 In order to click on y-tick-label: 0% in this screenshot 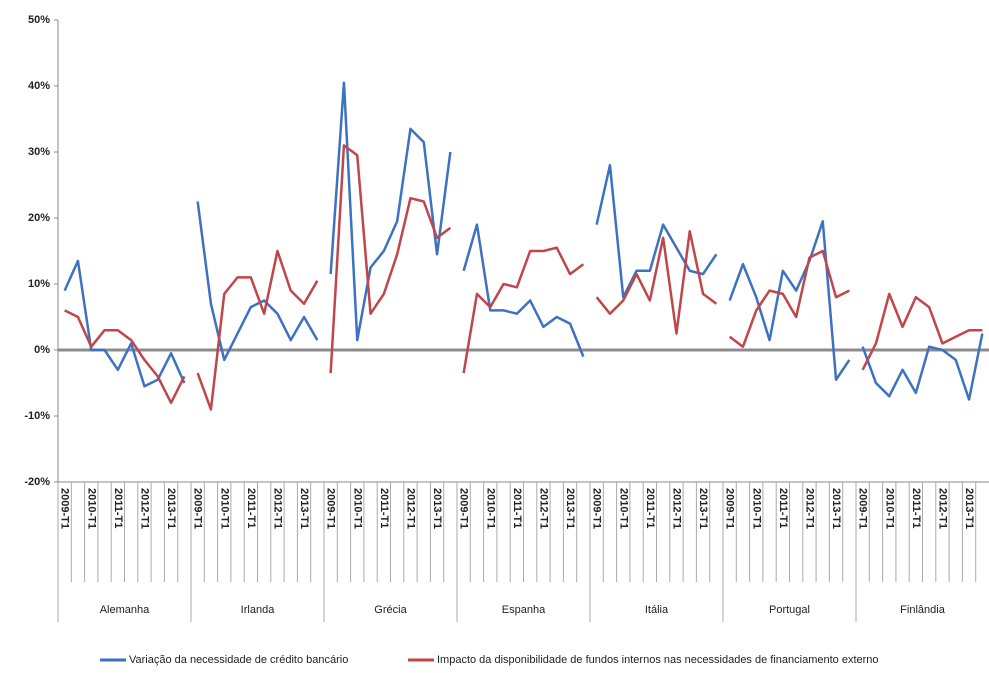, I will do `click(42, 350)`.